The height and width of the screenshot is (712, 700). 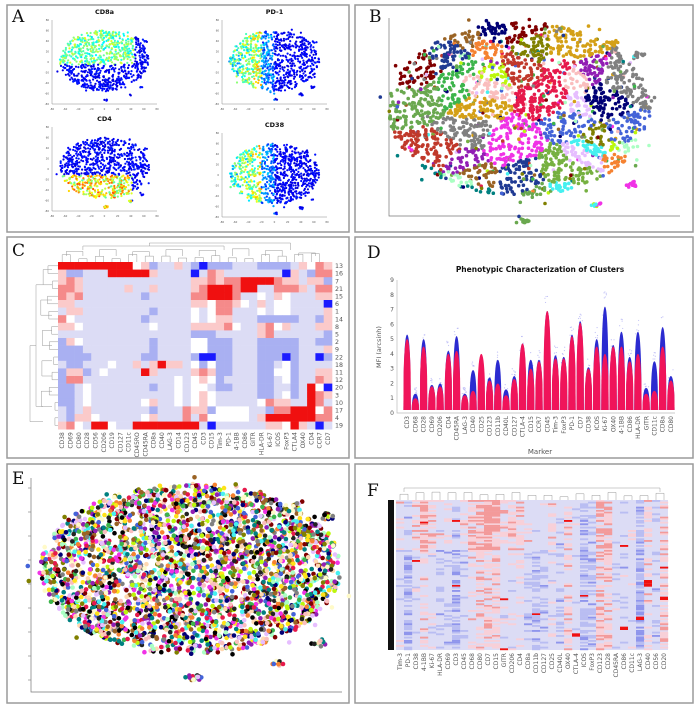 I want to click on y-tick-label: -20, so click(x=47, y=180).